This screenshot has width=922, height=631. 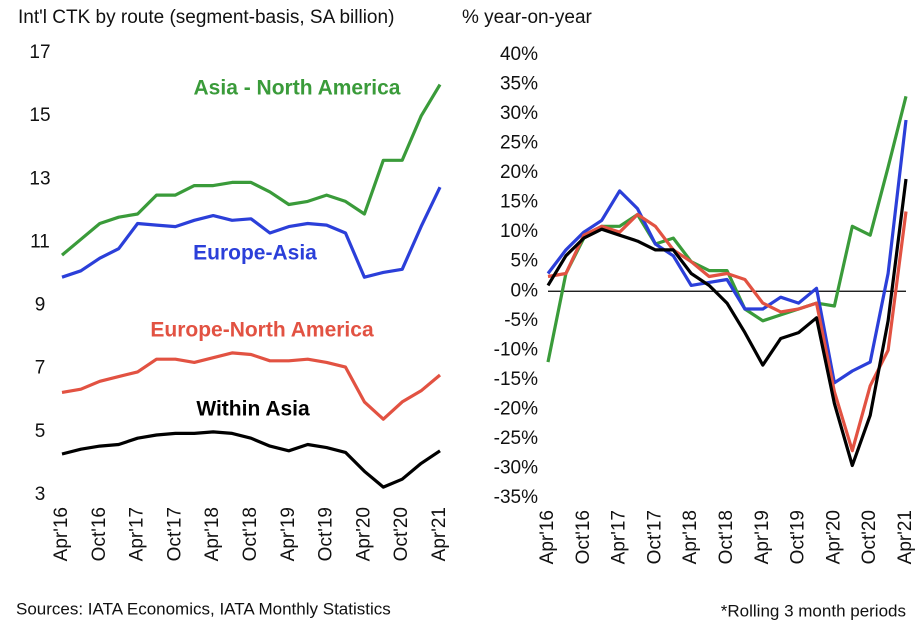 What do you see at coordinates (813, 610) in the screenshot?
I see `footnote: *Rolling 3 month periods` at bounding box center [813, 610].